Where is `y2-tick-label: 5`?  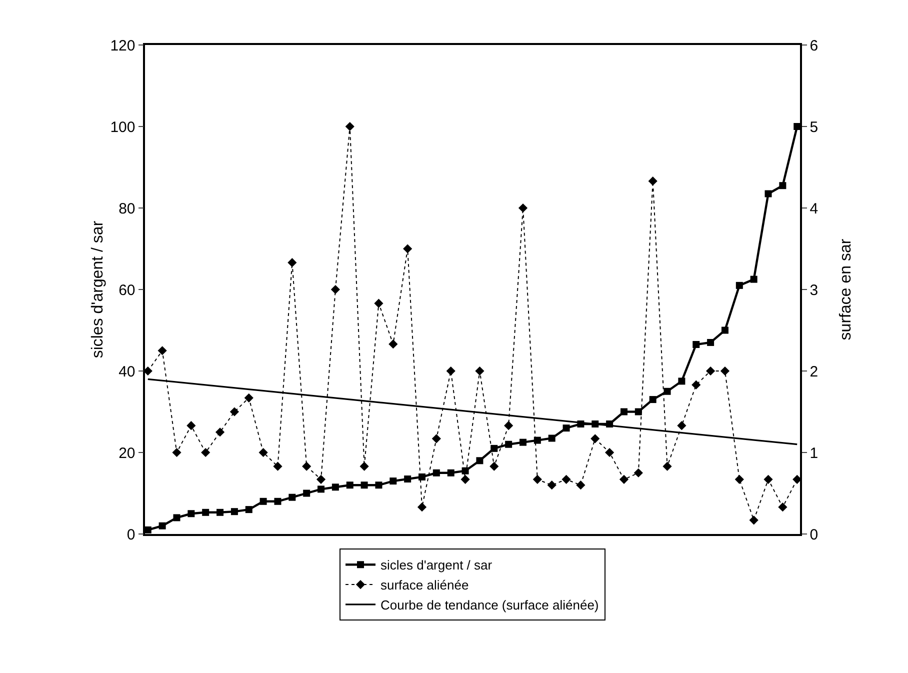 y2-tick-label: 5 is located at coordinates (814, 127).